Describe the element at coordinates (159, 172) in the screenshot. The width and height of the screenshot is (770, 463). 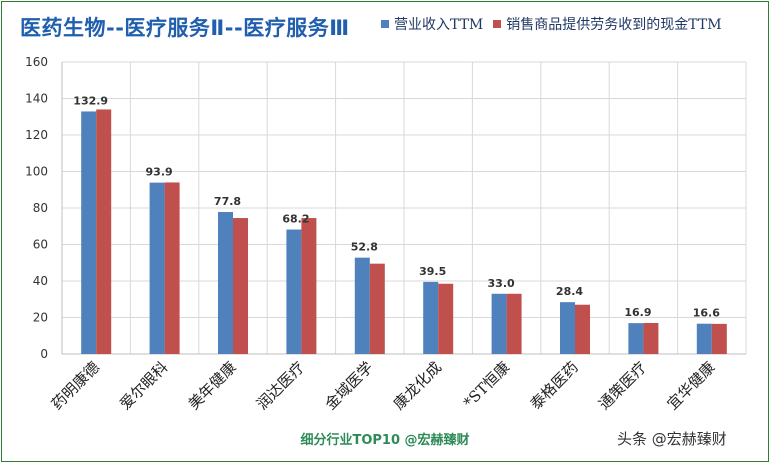
I see `data-label: 93.9` at that location.